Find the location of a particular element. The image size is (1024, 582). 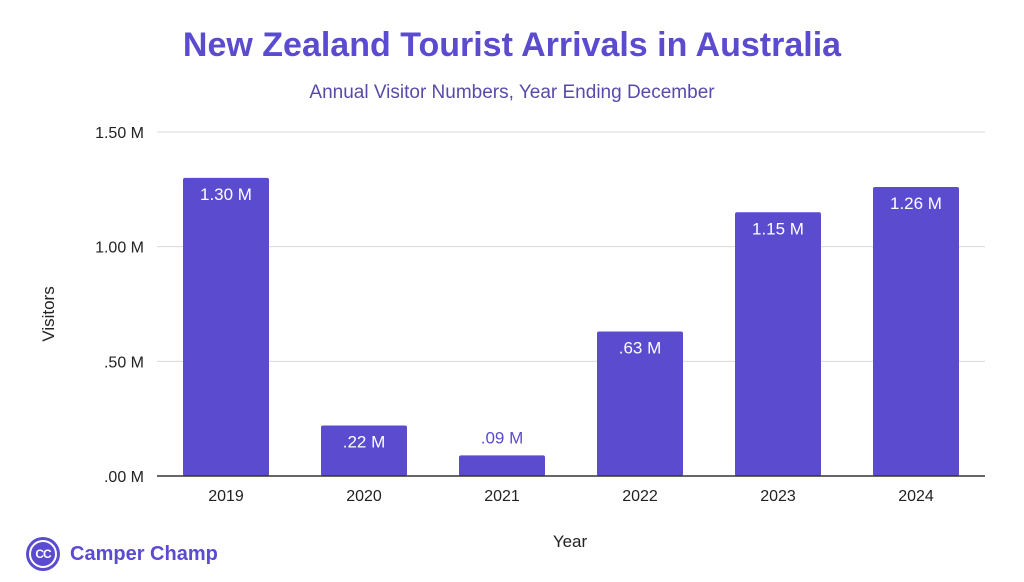

bar-value-label: 1.15 M is located at coordinates (778, 228).